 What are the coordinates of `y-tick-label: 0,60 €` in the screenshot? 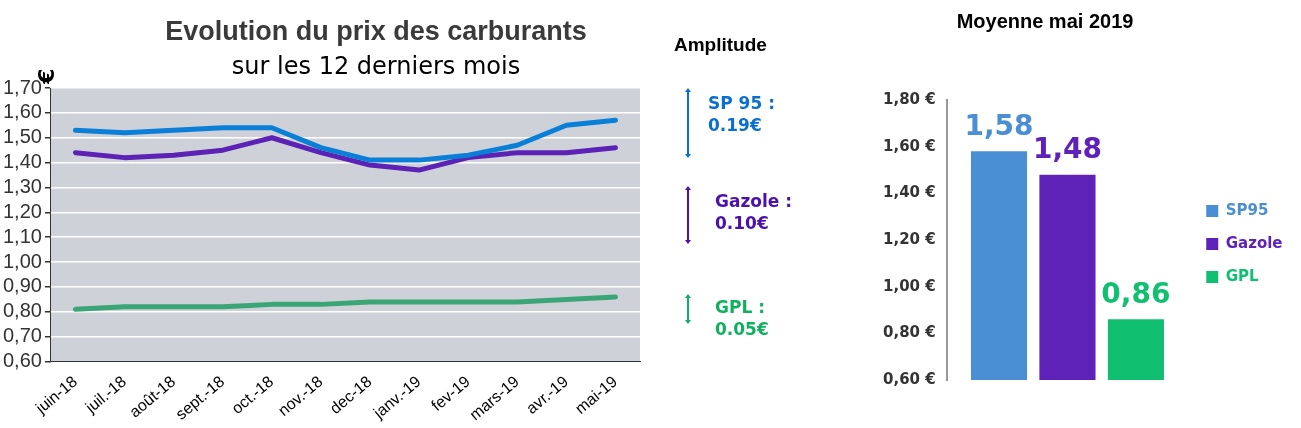 It's located at (909, 378).